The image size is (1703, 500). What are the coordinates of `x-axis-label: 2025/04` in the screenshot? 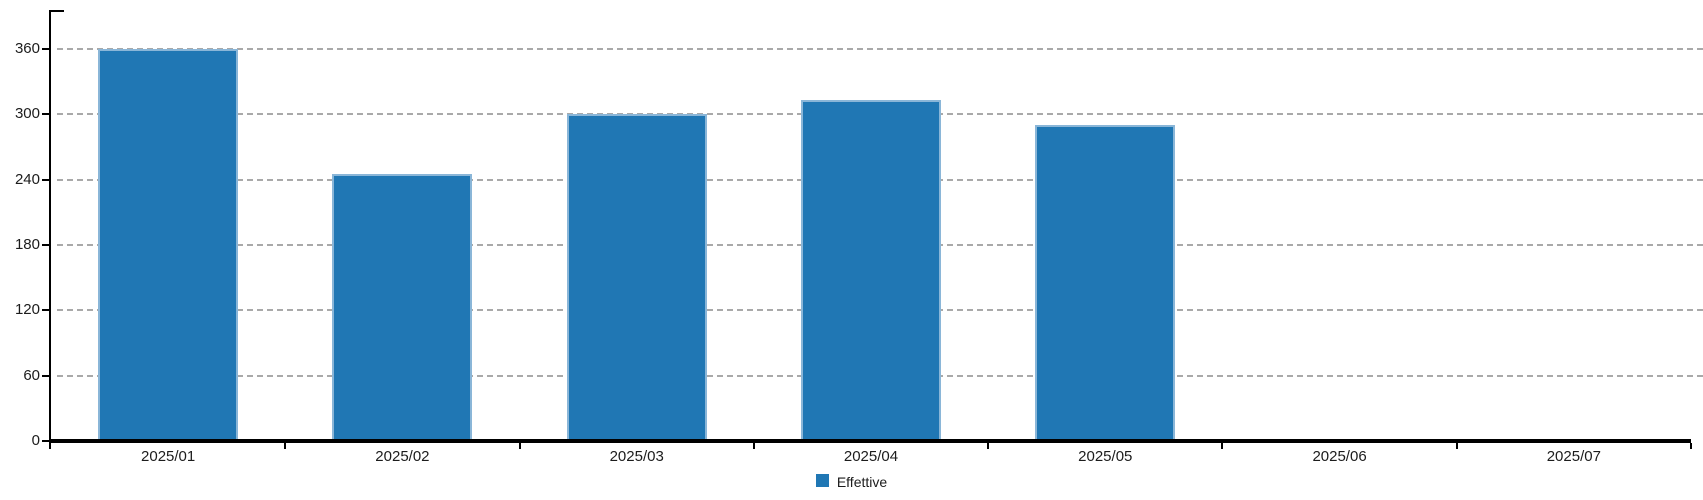 It's located at (871, 456).